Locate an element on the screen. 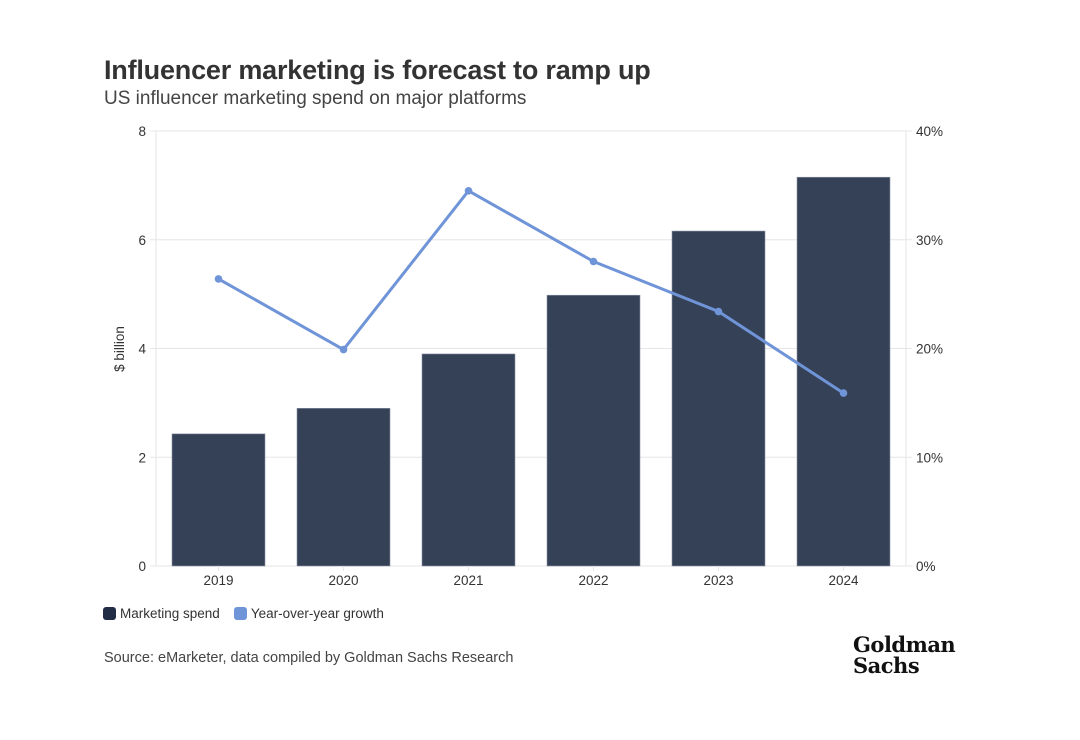 This screenshot has height=740, width=1080. growth-point-2020 is located at coordinates (343, 349).